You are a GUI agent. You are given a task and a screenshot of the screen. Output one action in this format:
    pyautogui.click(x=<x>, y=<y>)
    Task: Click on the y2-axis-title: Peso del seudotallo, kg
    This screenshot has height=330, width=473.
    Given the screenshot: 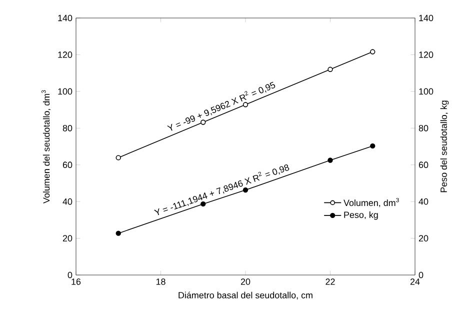 What is the action you would take?
    pyautogui.click(x=444, y=146)
    